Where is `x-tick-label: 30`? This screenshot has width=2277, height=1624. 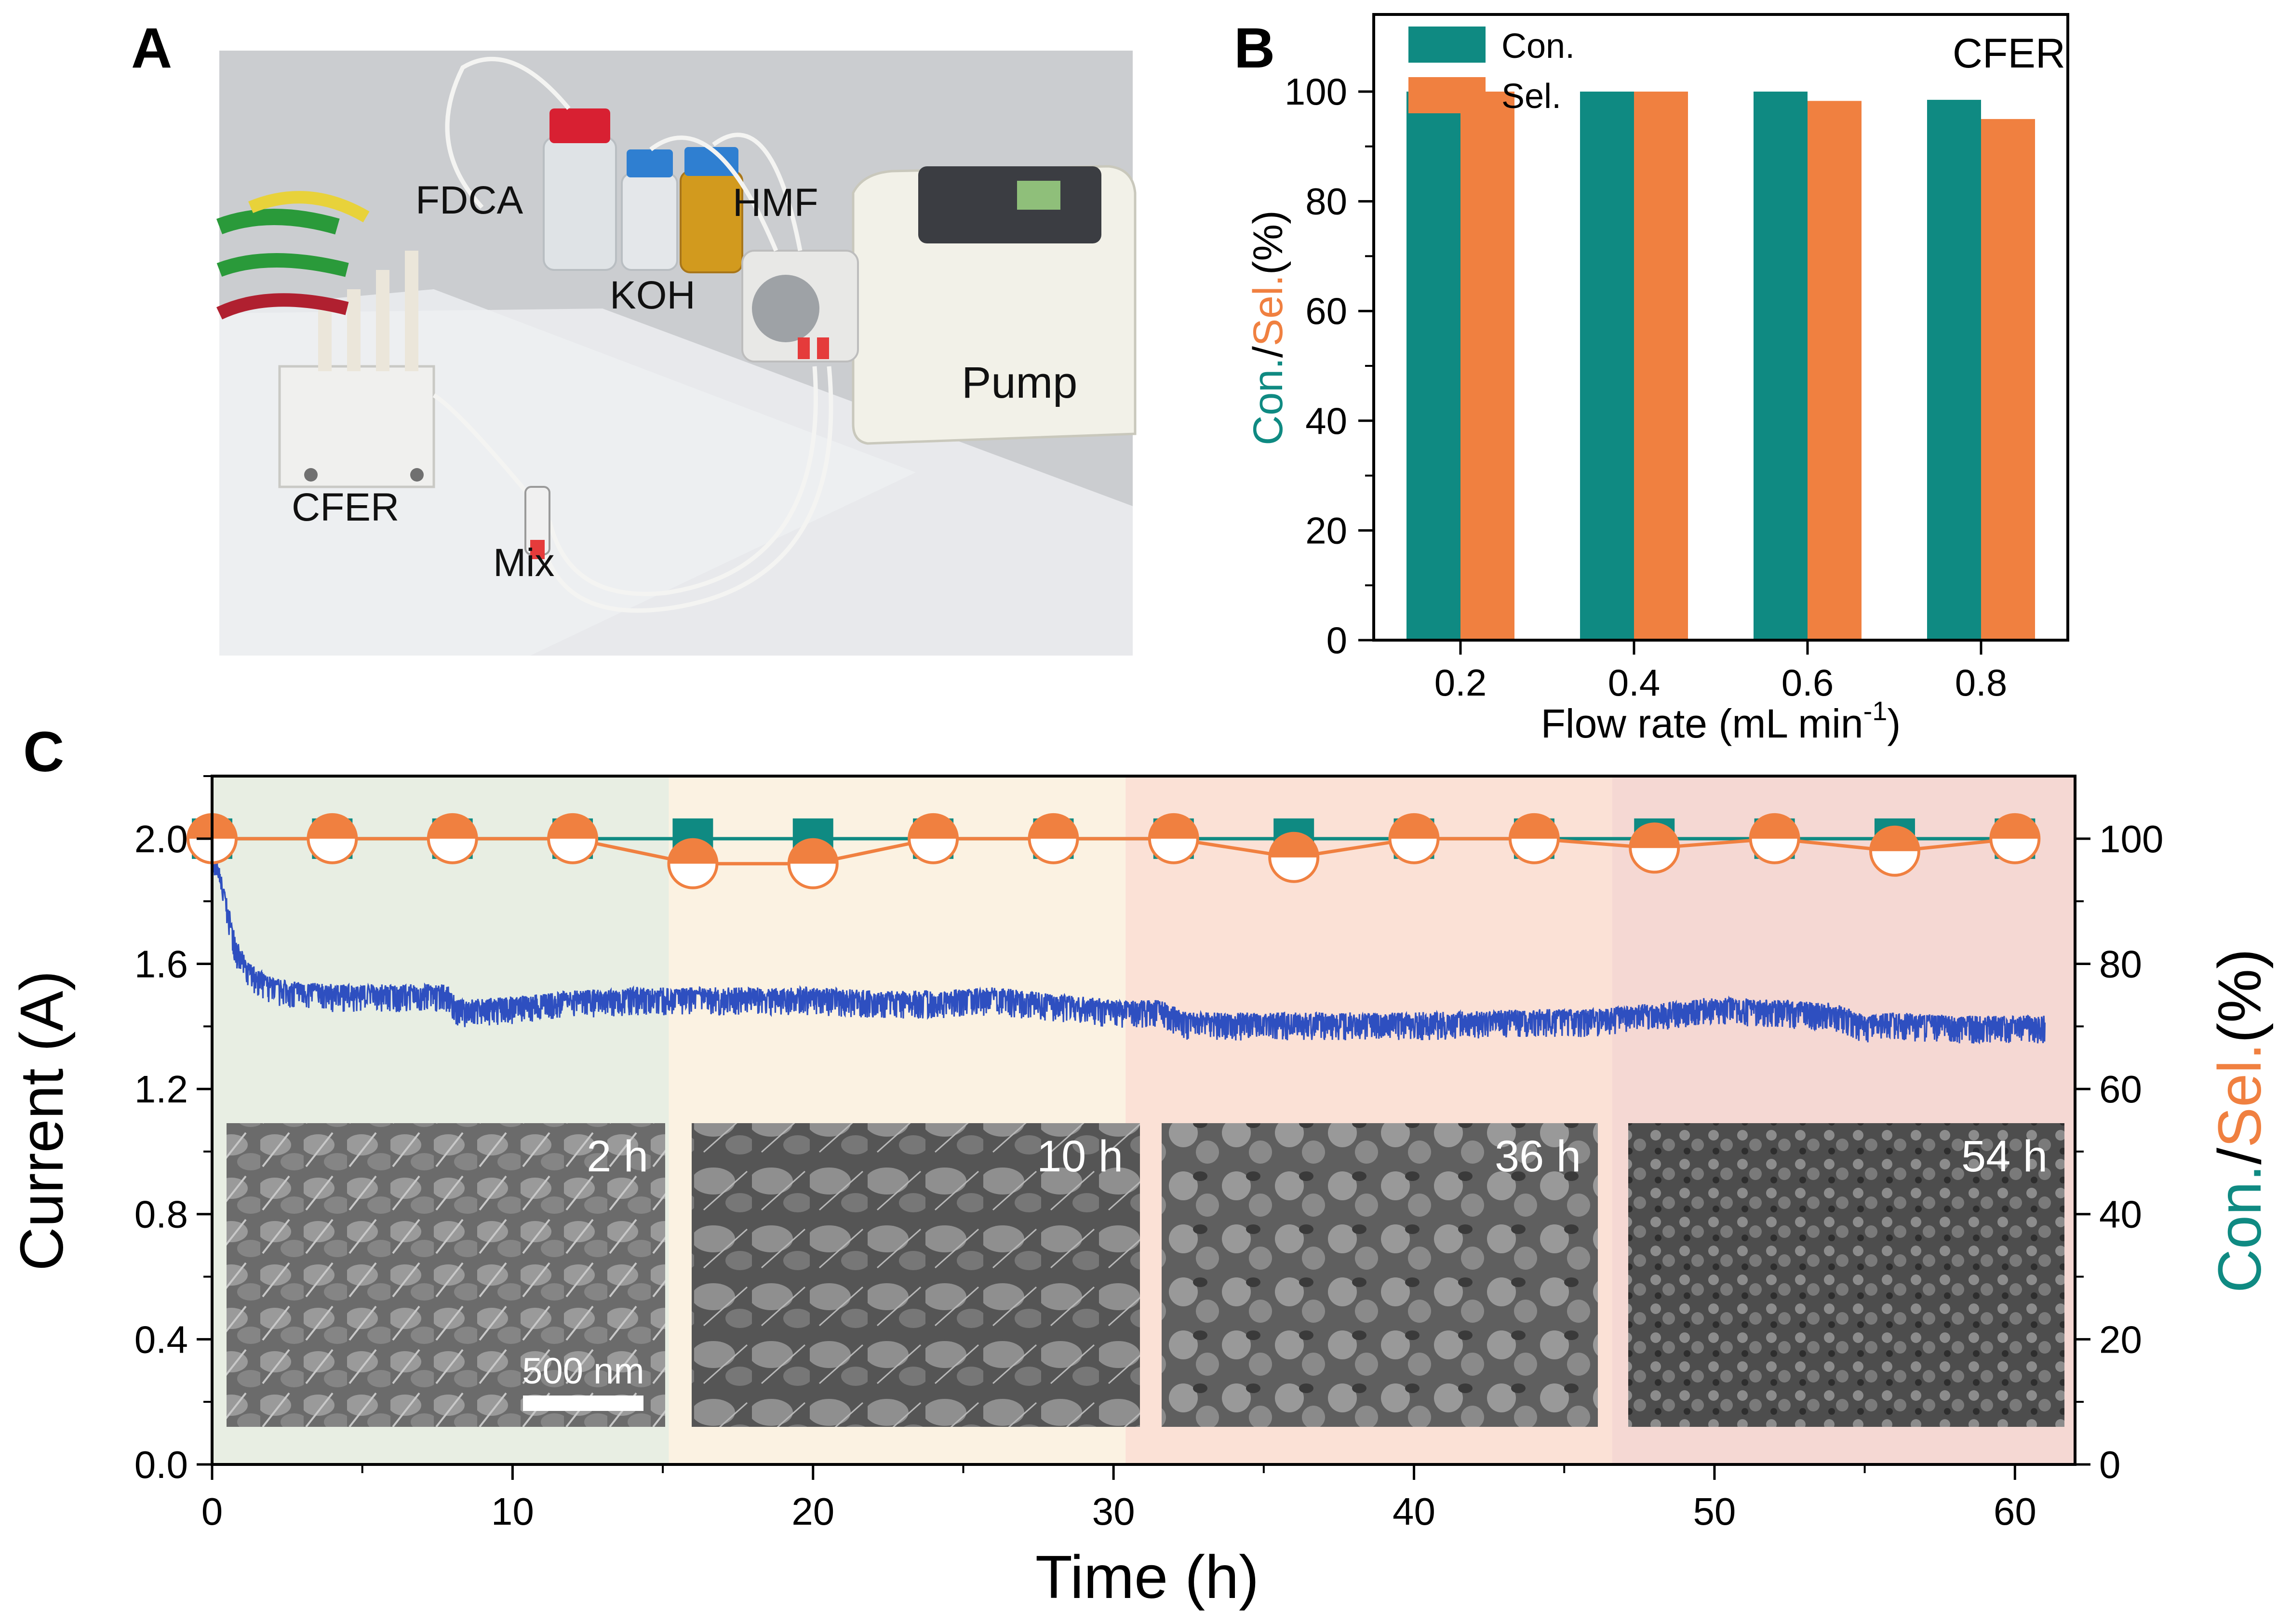 x-tick-label: 30 is located at coordinates (1113, 1511).